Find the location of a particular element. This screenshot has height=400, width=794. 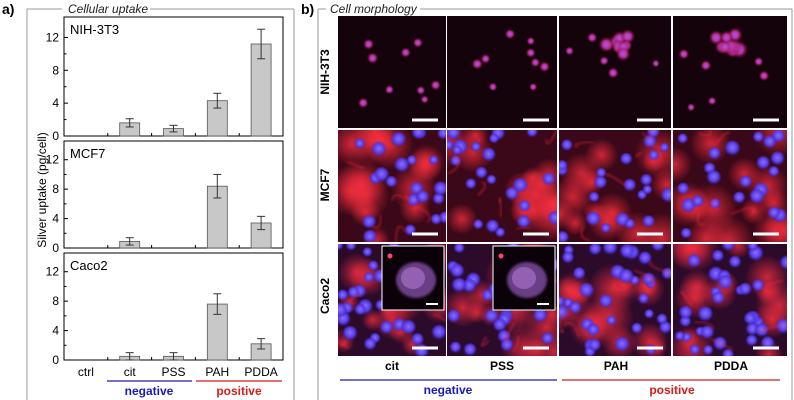

category-label-ctrl: ctrl is located at coordinates (86, 372).